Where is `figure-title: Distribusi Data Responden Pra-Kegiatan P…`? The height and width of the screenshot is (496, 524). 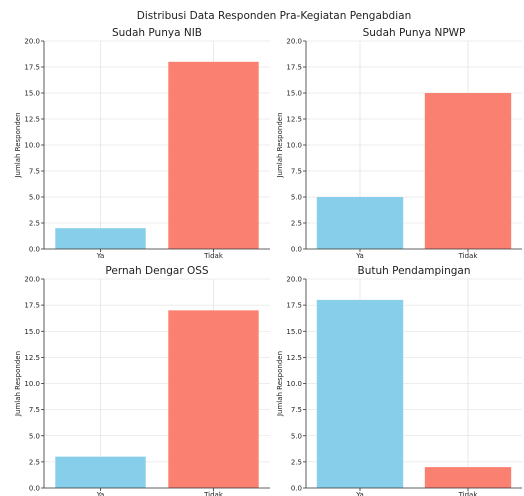 figure-title: Distribusi Data Responden Pra-Kegiatan P… is located at coordinates (274, 16).